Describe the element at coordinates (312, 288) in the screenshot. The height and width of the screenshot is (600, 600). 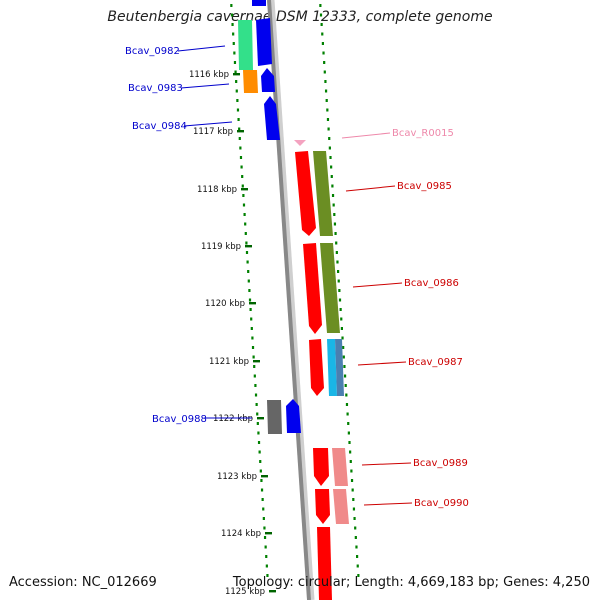
I see `gene-0986-arrow` at that location.